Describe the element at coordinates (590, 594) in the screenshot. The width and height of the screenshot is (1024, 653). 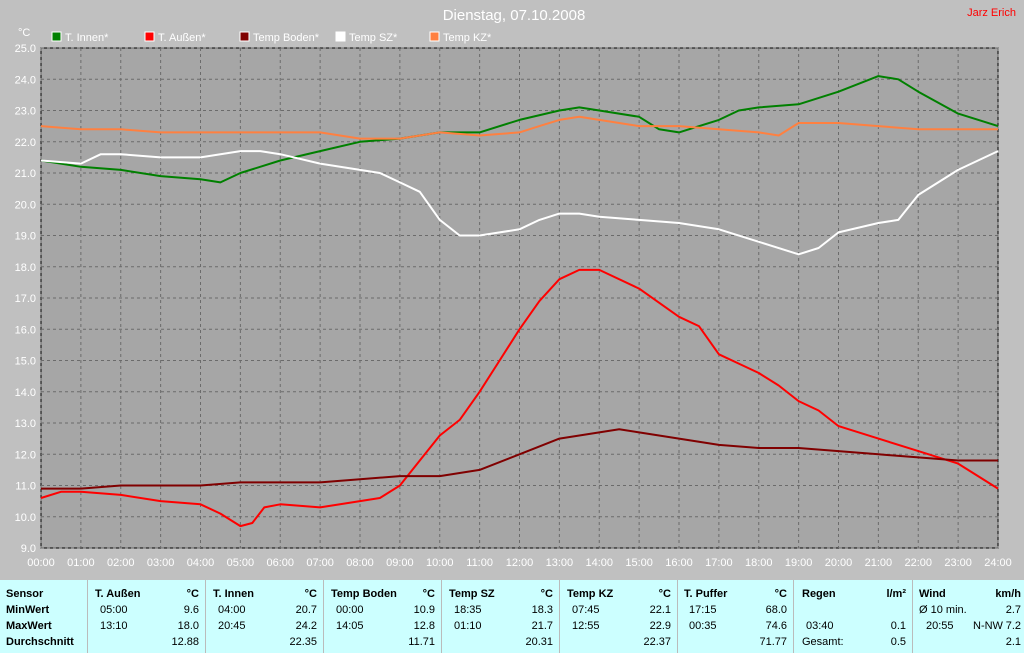
I see `stats-sensor-name: Temp KZ` at that location.